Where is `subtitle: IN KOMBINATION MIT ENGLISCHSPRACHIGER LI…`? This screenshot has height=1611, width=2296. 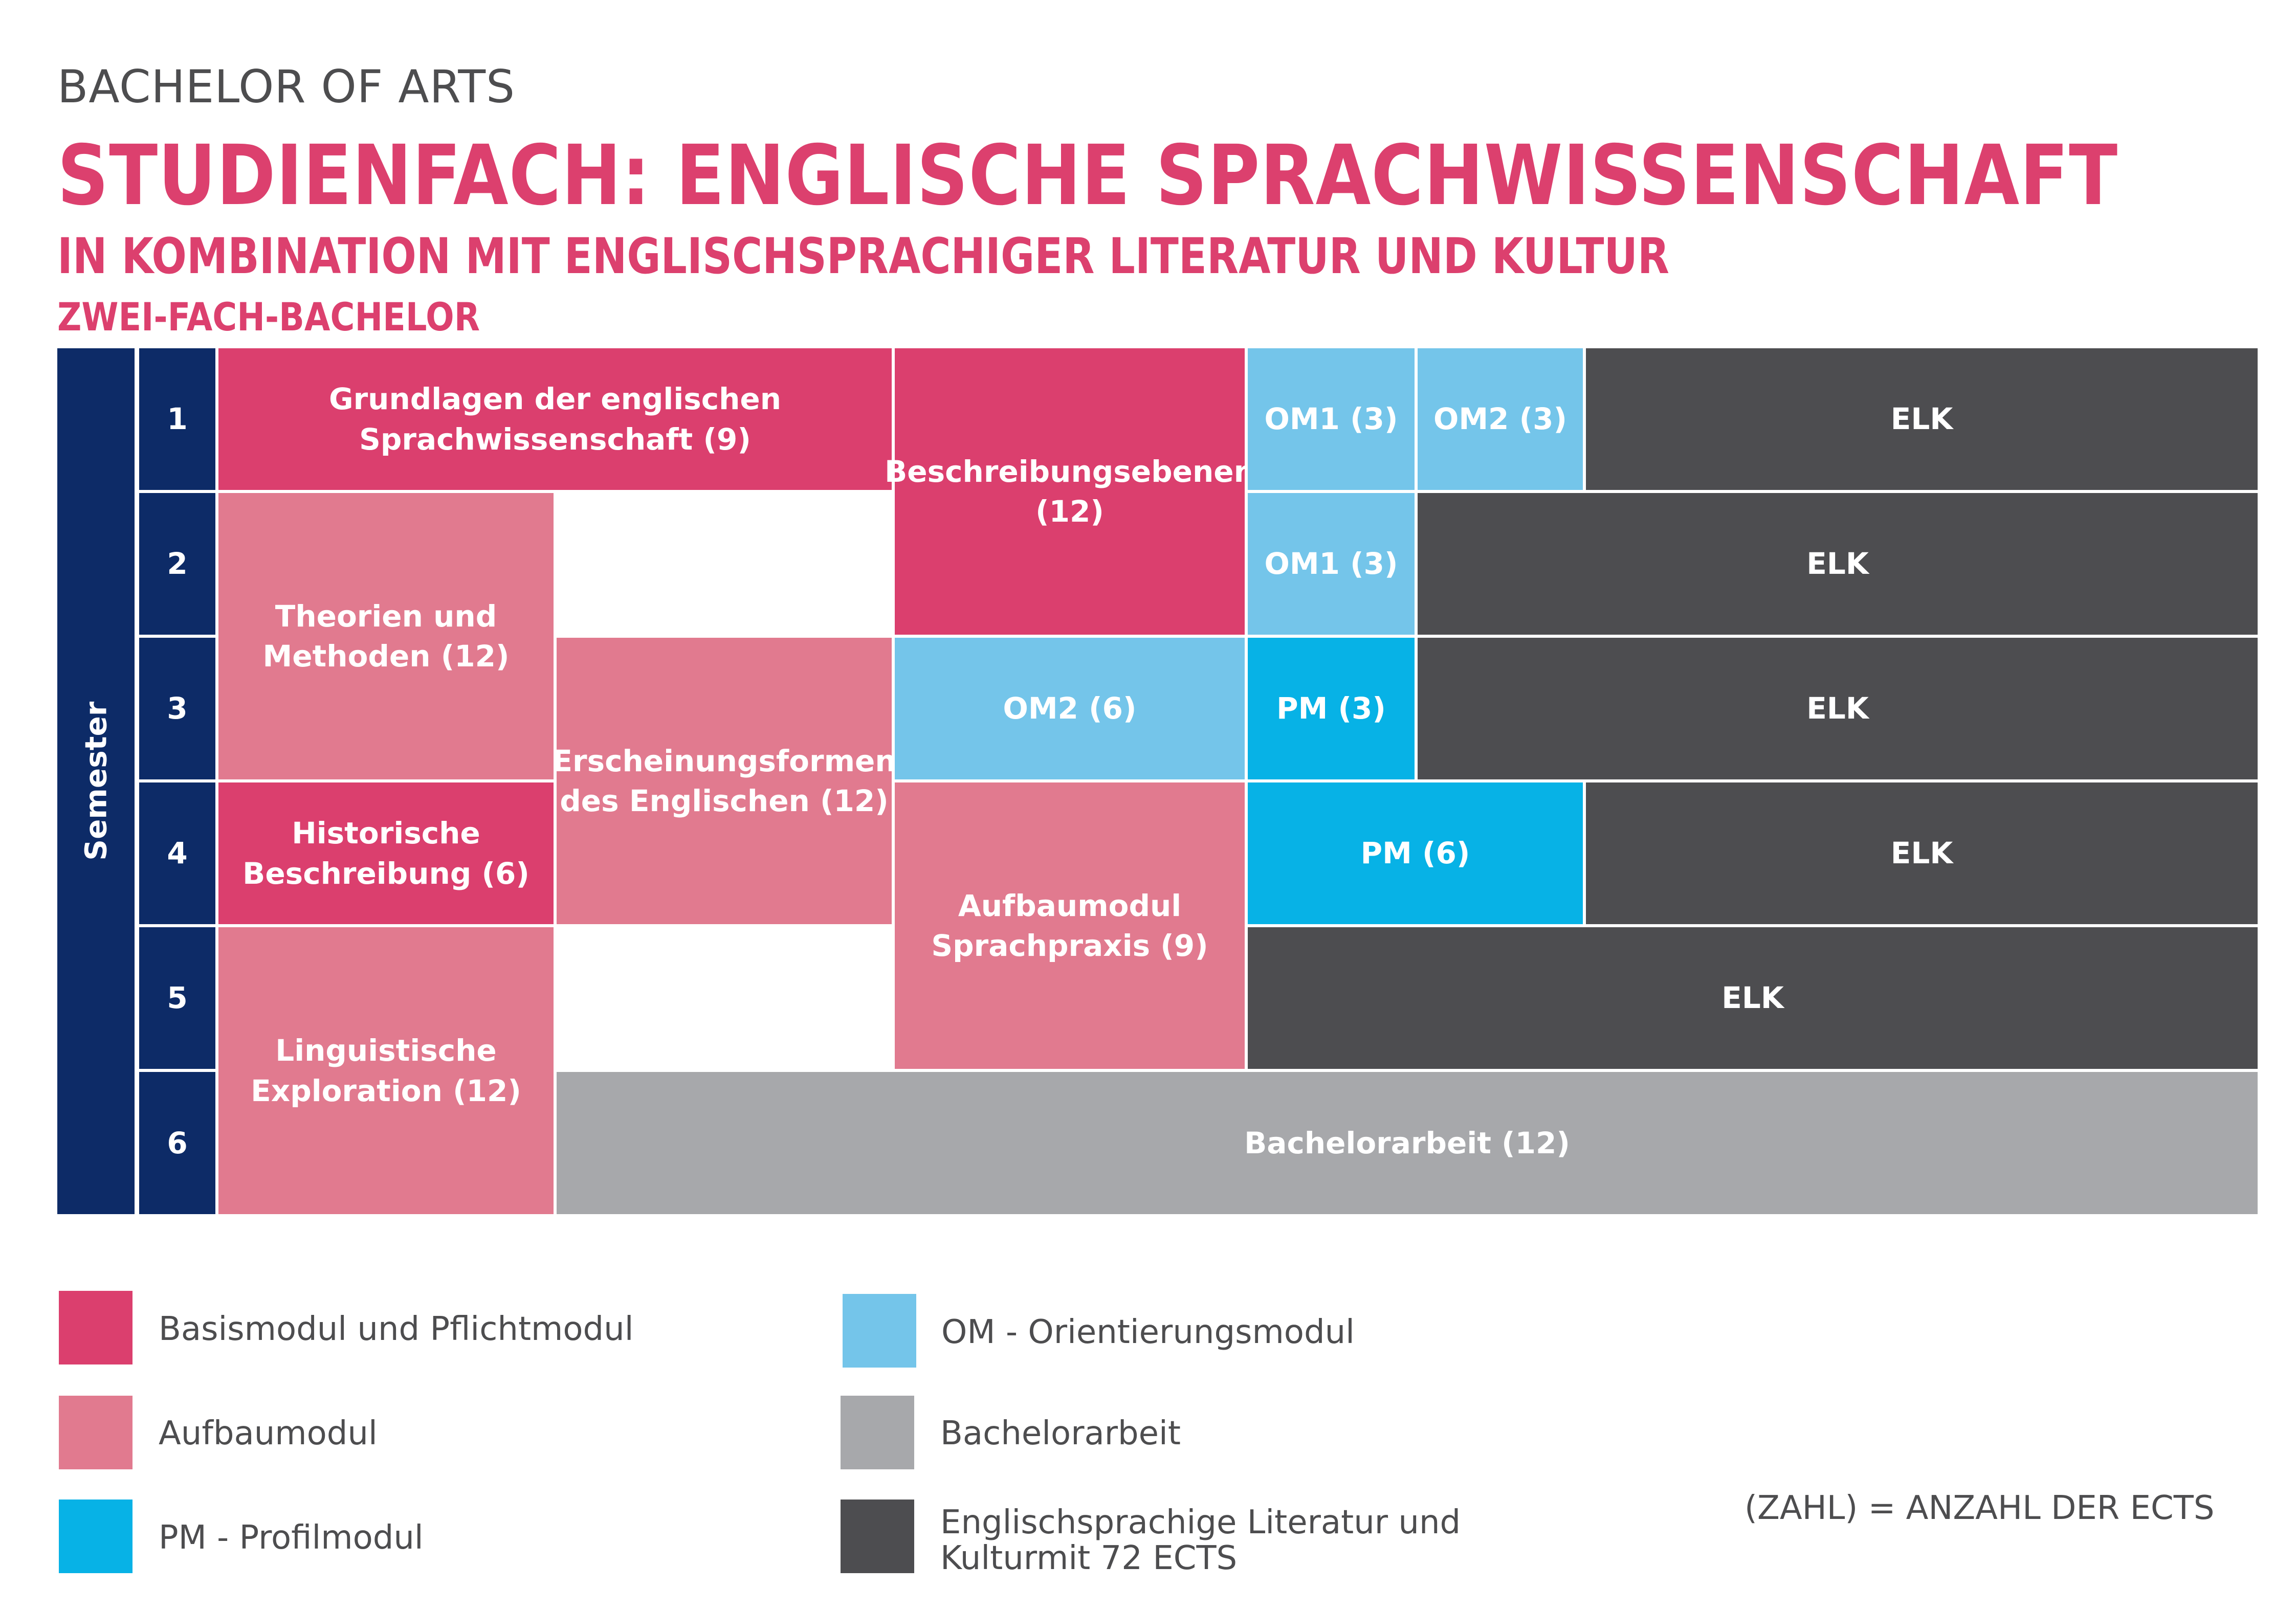 subtitle: IN KOMBINATION MIT ENGLISCHSPRACHIGER LI… is located at coordinates (863, 256).